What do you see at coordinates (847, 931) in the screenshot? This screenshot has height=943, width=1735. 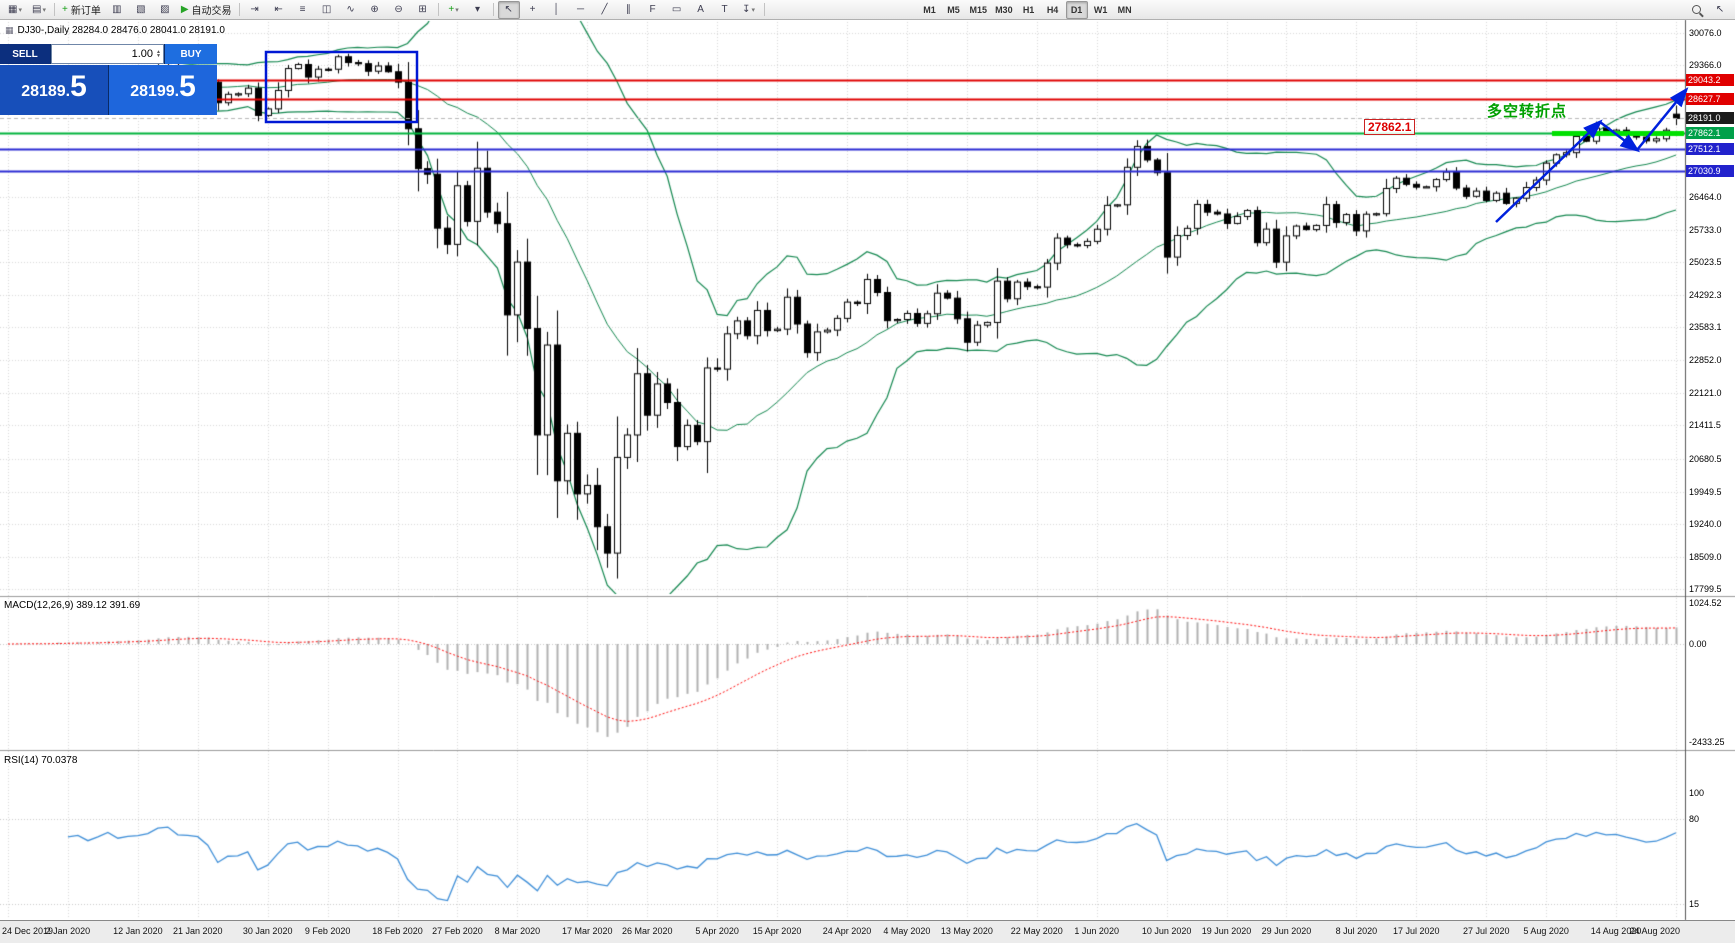 I see `x-axis-label: 24 Apr 2020` at bounding box center [847, 931].